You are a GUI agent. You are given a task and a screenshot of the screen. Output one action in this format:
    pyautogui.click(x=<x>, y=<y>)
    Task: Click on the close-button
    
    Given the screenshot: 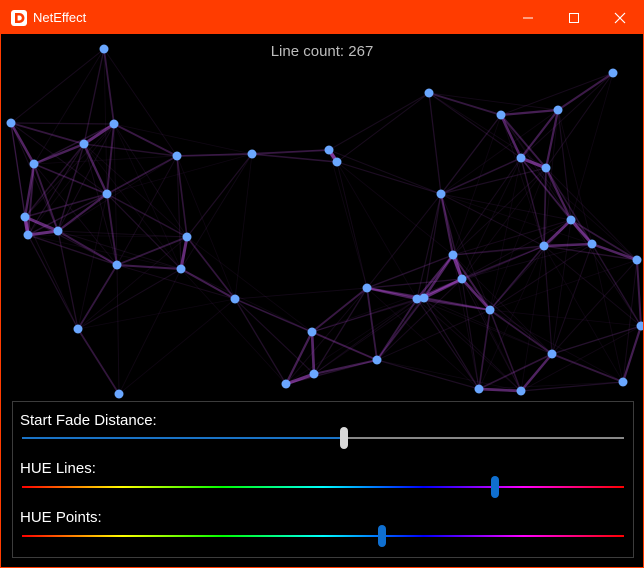 What is the action you would take?
    pyautogui.click(x=620, y=17)
    